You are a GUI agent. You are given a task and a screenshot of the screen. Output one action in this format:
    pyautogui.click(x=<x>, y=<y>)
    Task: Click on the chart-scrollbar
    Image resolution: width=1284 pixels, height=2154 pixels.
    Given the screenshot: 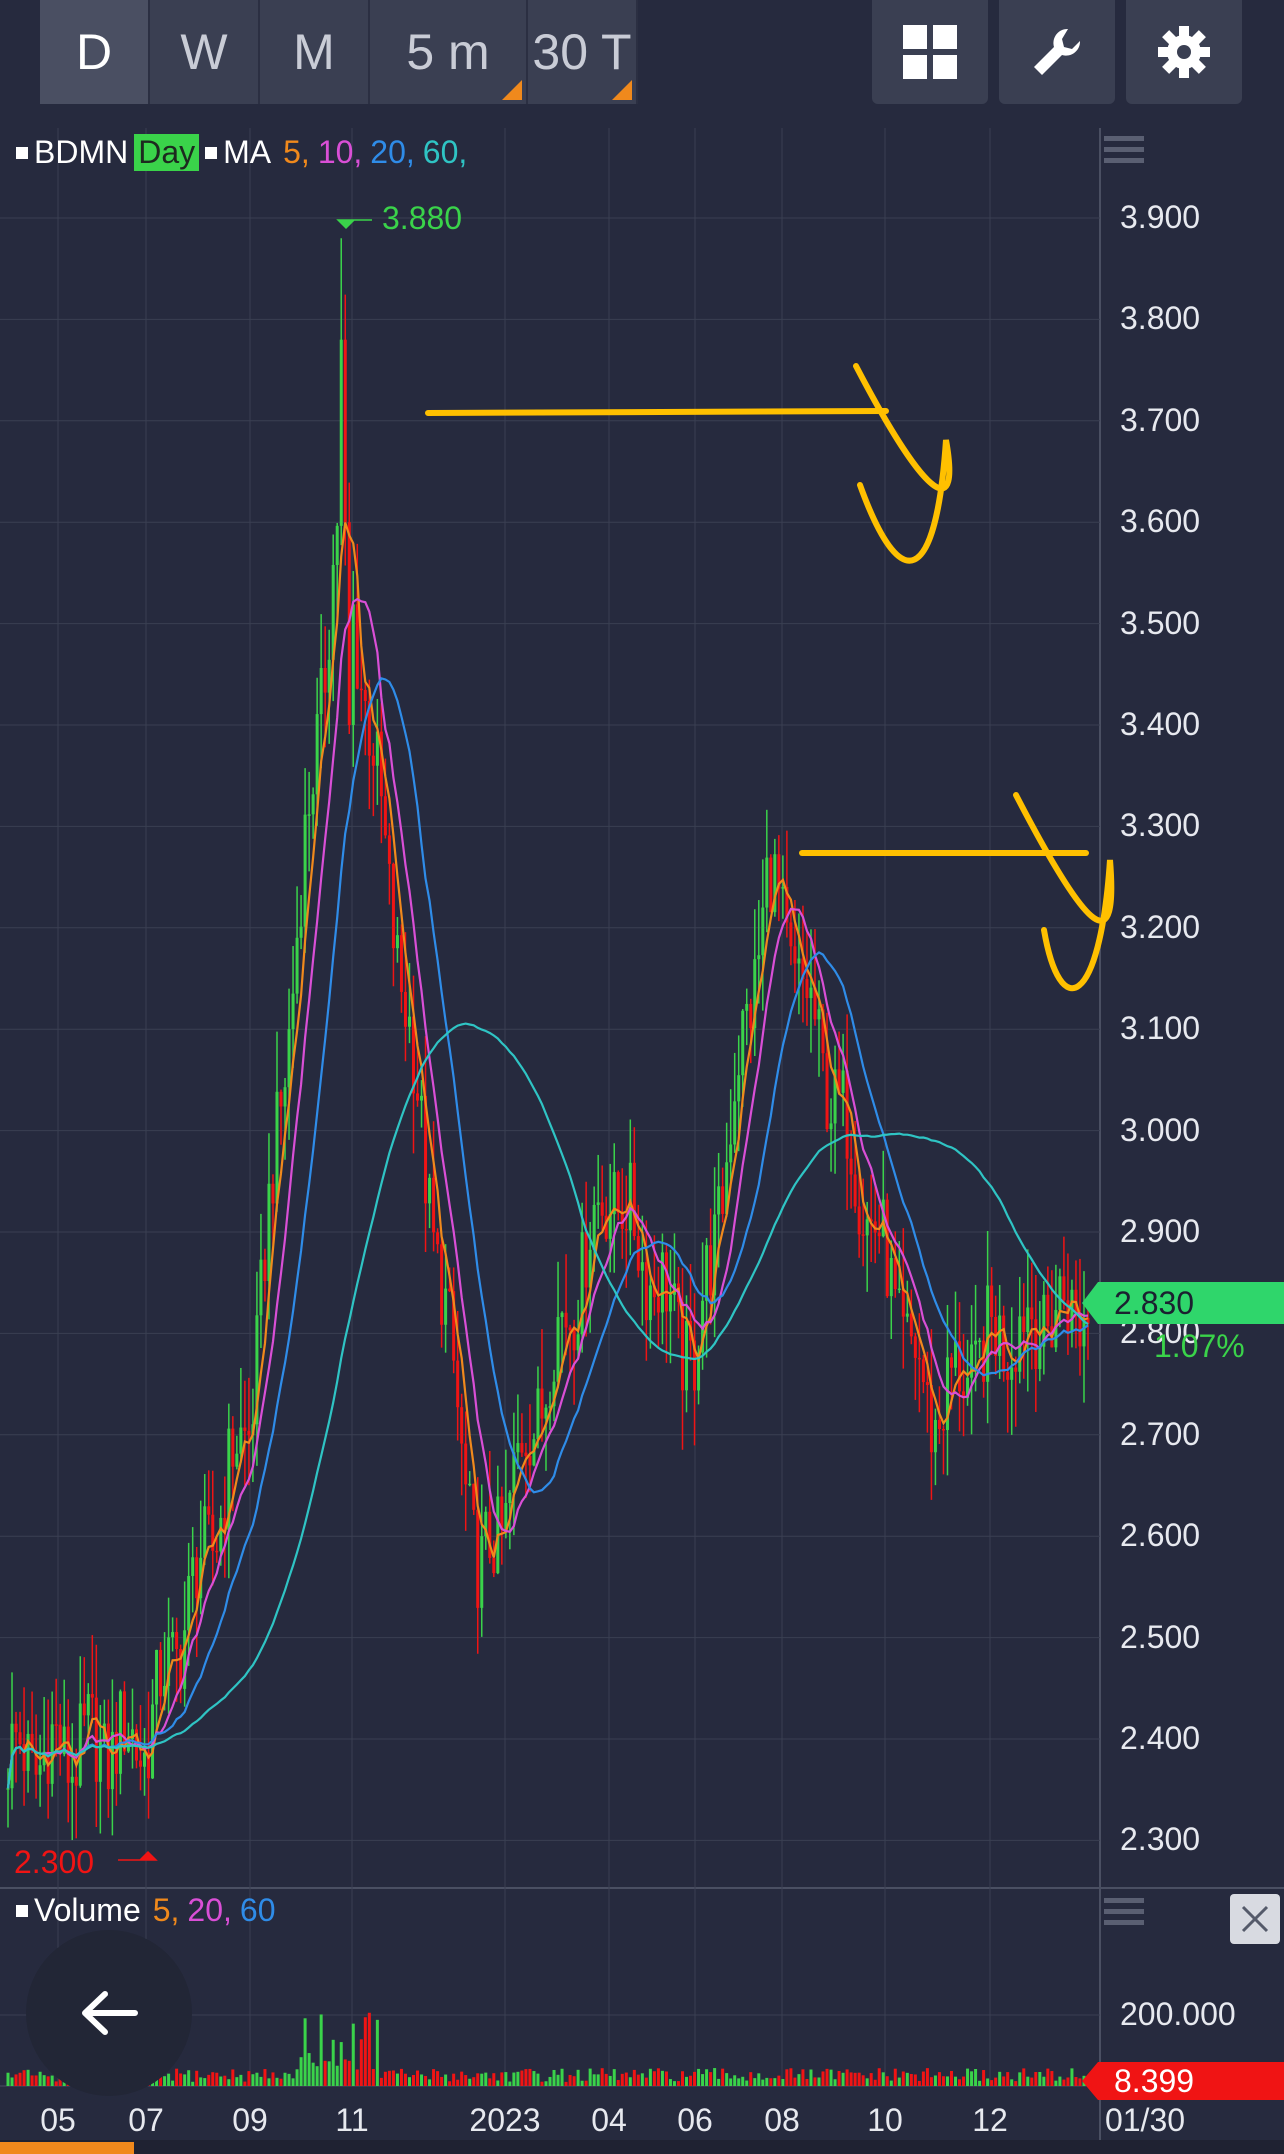 What is the action you would take?
    pyautogui.click(x=642, y=2147)
    